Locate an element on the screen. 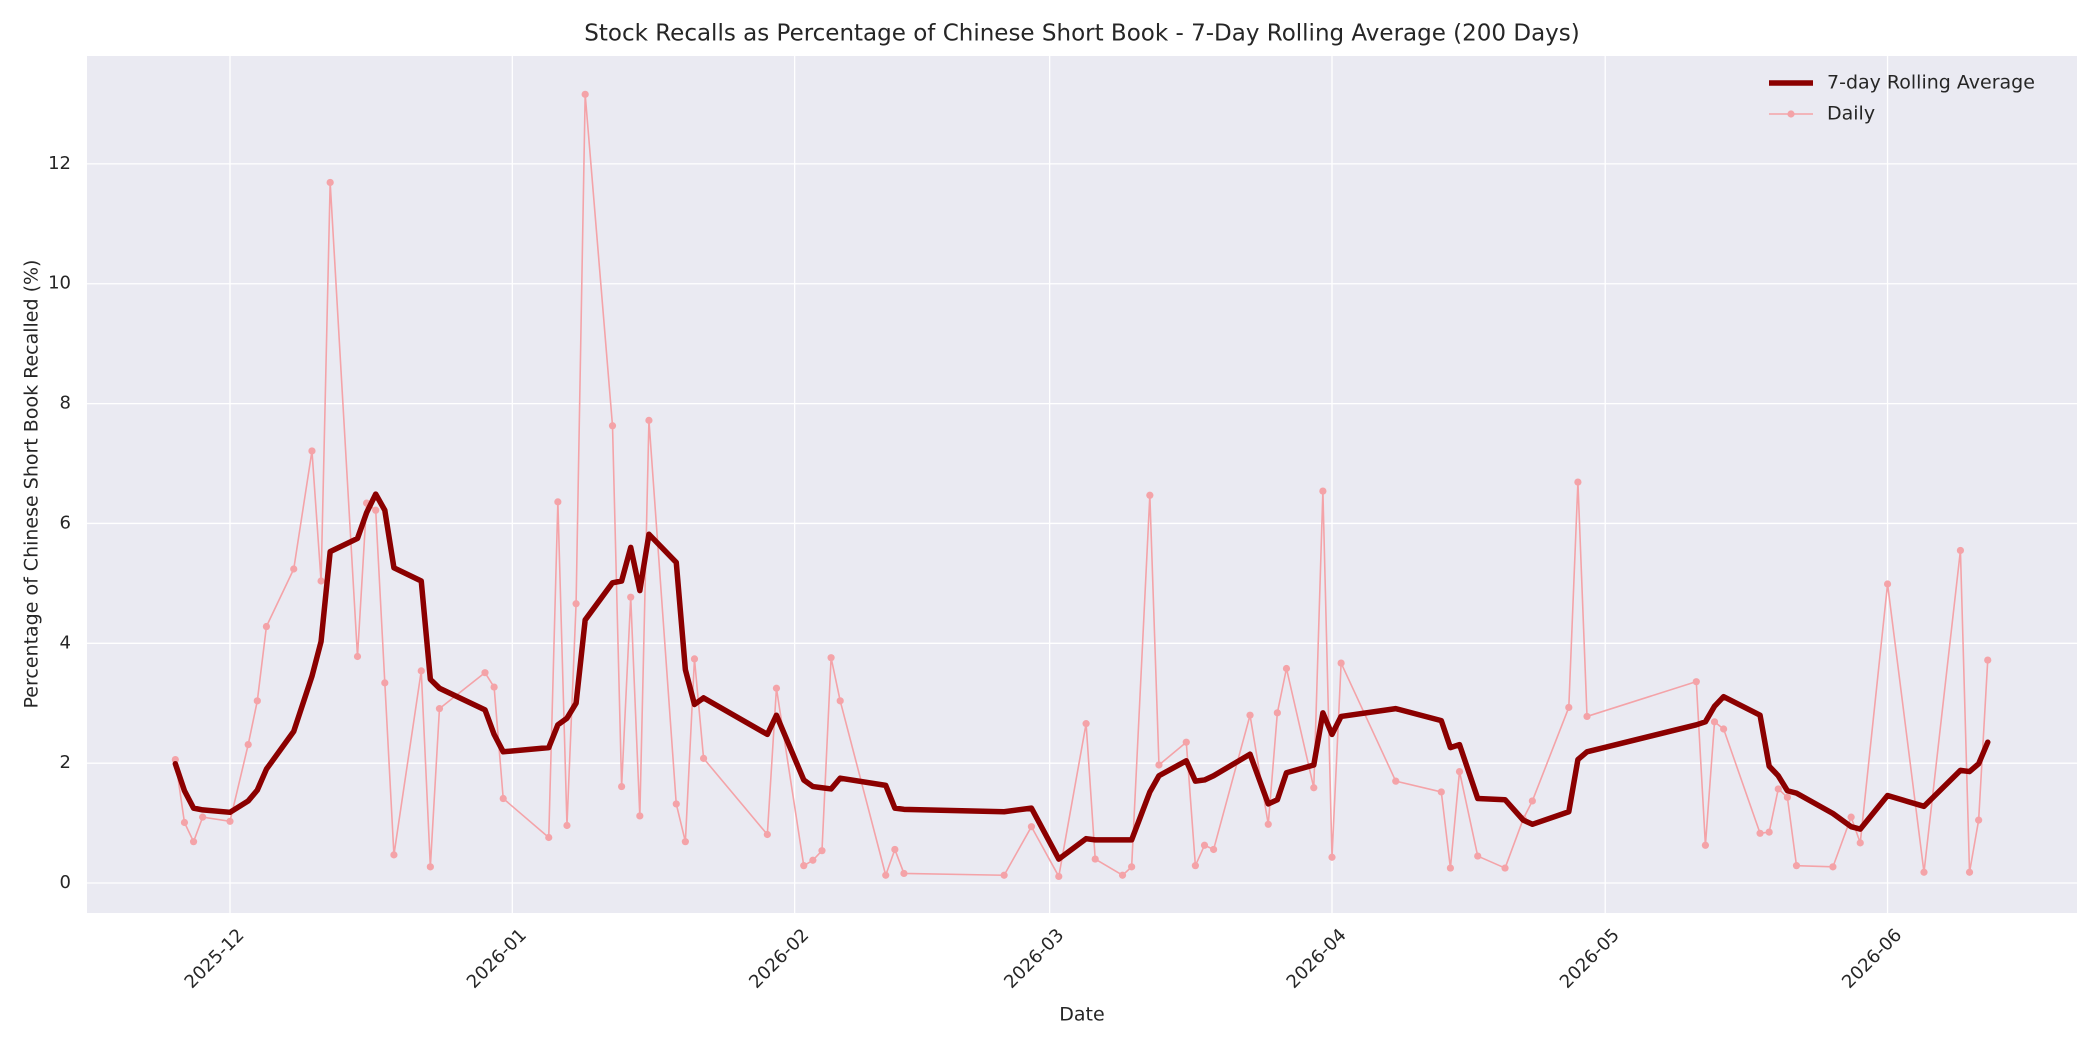 The width and height of the screenshot is (2100, 1050). y-tick-label: 8 is located at coordinates (65, 403).